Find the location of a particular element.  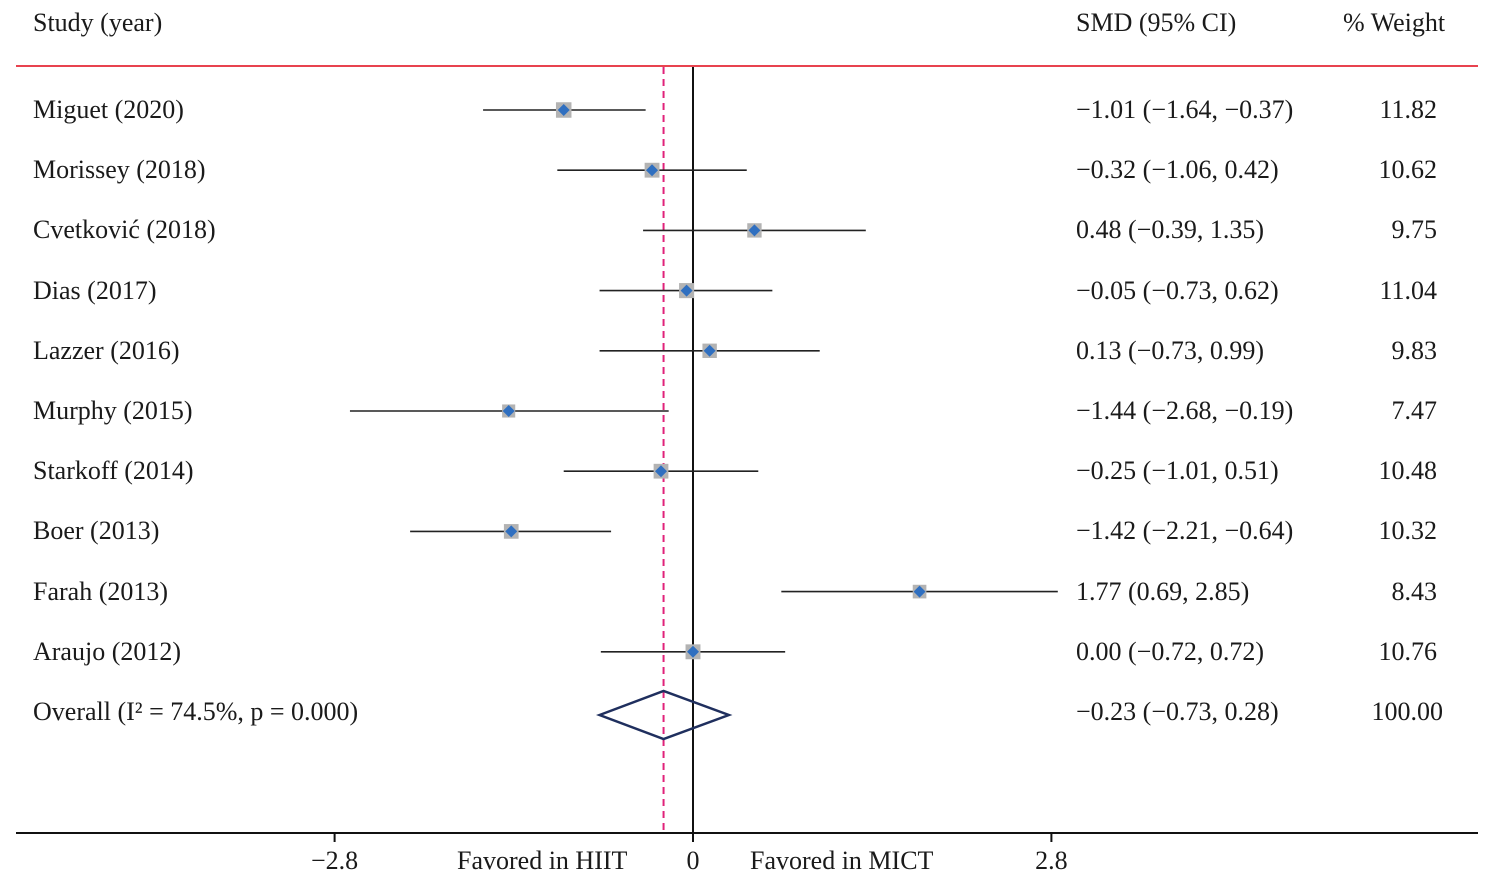

weight-value: 10.76 is located at coordinates (1408, 651).